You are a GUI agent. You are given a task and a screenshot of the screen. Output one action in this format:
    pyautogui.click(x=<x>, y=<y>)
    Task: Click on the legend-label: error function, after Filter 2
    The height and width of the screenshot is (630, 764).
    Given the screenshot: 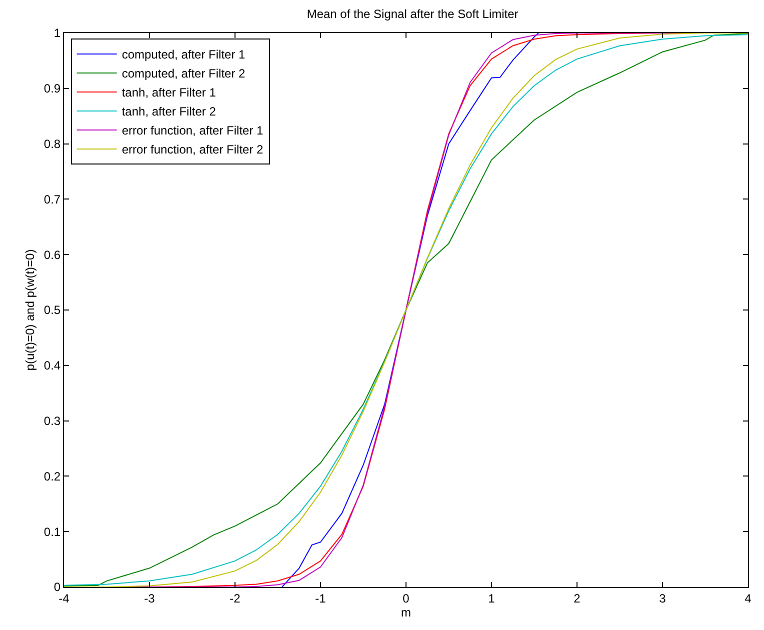 What is the action you would take?
    pyautogui.click(x=193, y=149)
    